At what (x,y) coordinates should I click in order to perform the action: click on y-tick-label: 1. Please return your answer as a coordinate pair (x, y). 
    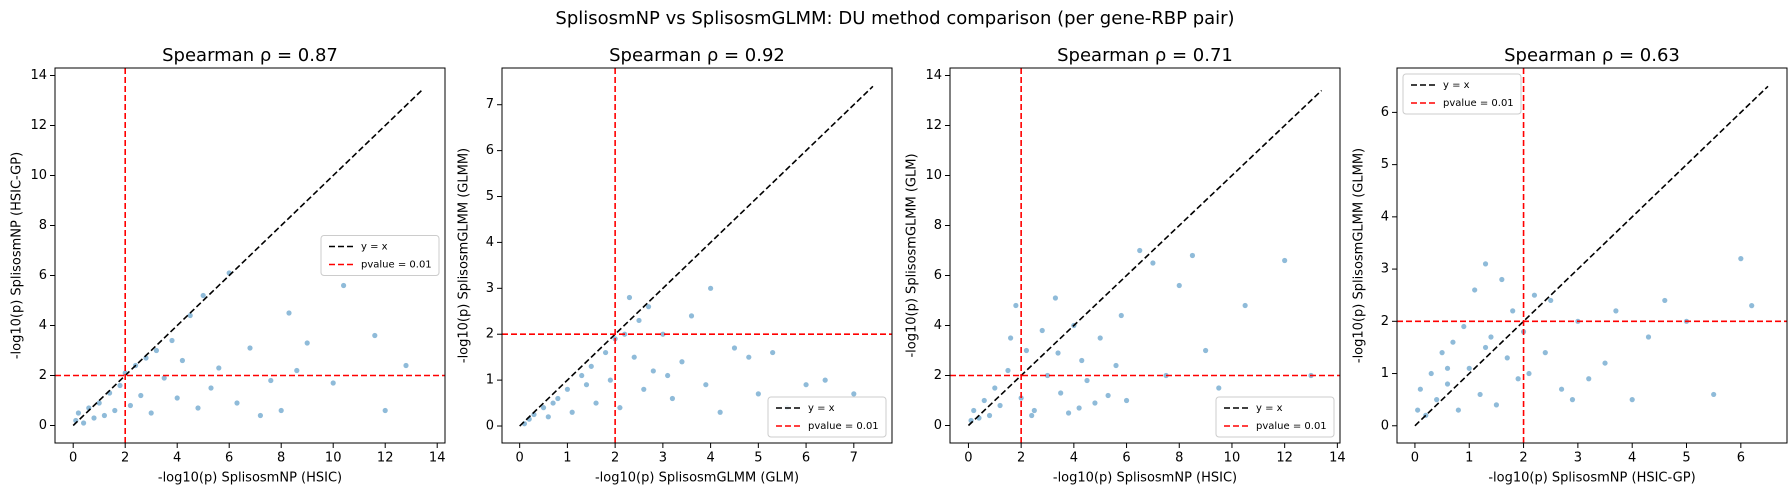
    Looking at the image, I should click on (490, 380).